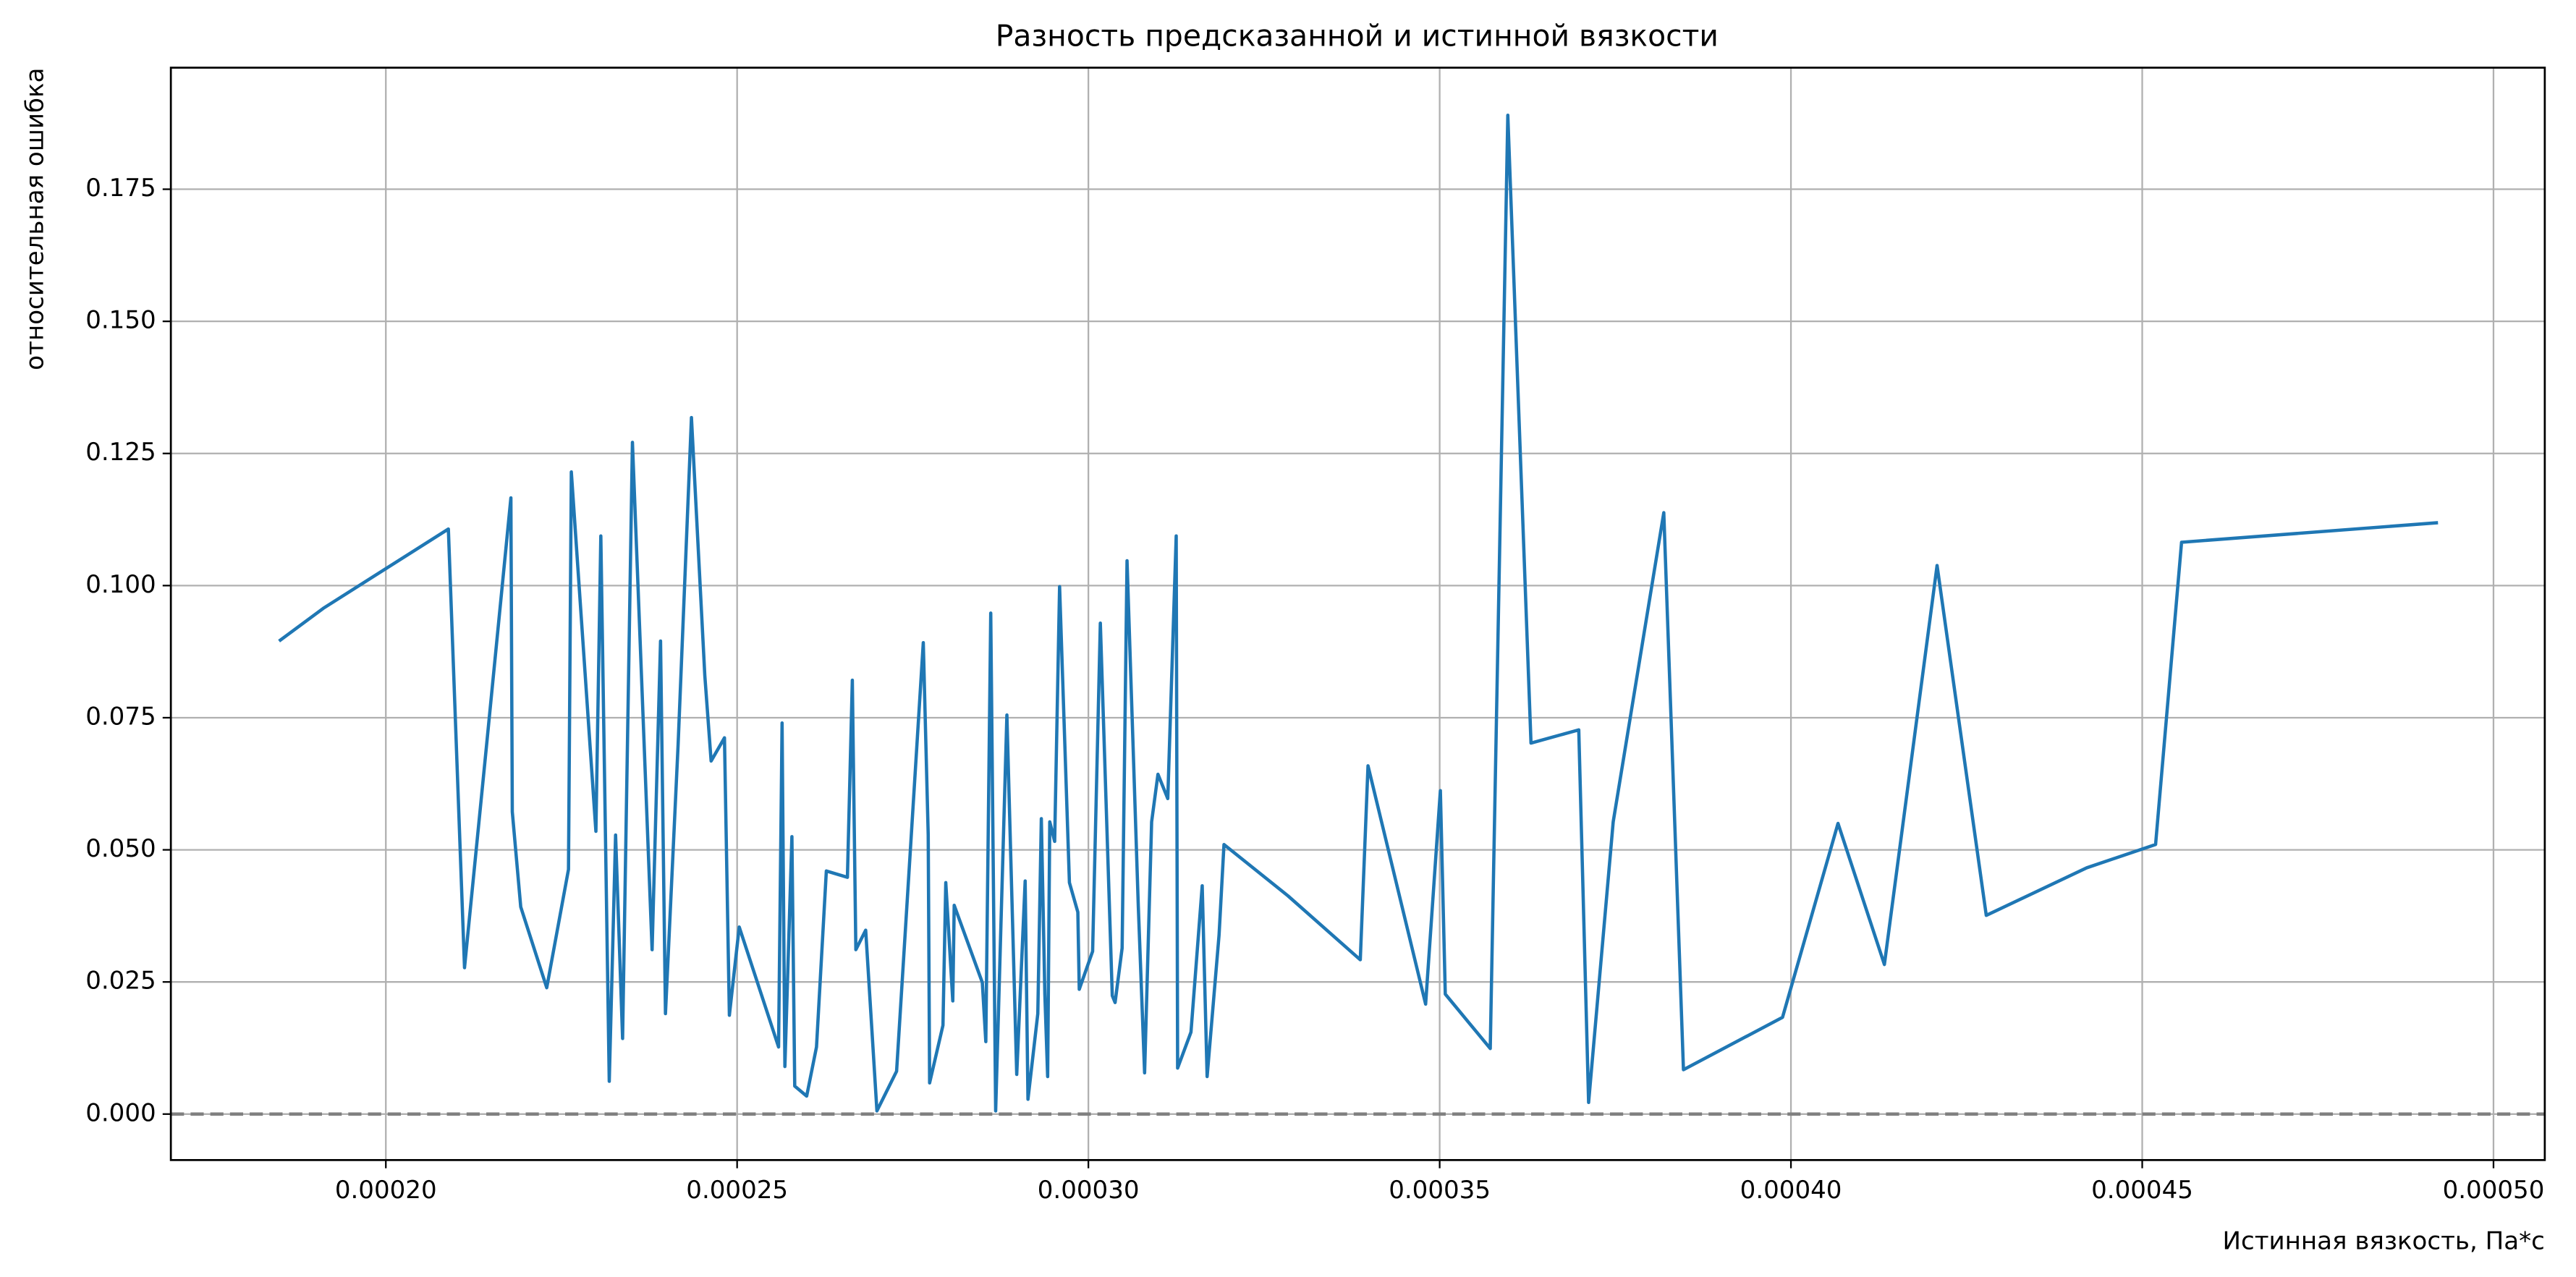 The image size is (2576, 1277). I want to click on x-tick-label: 0.00045, so click(2142, 1190).